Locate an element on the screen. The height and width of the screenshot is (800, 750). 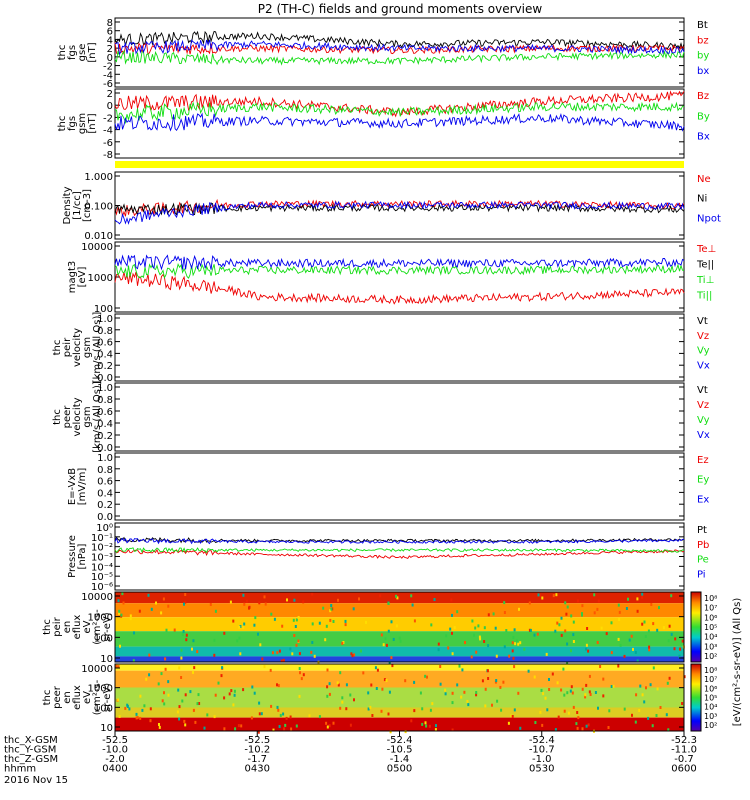
y-axis-label: en is located at coordinates (67, 697).